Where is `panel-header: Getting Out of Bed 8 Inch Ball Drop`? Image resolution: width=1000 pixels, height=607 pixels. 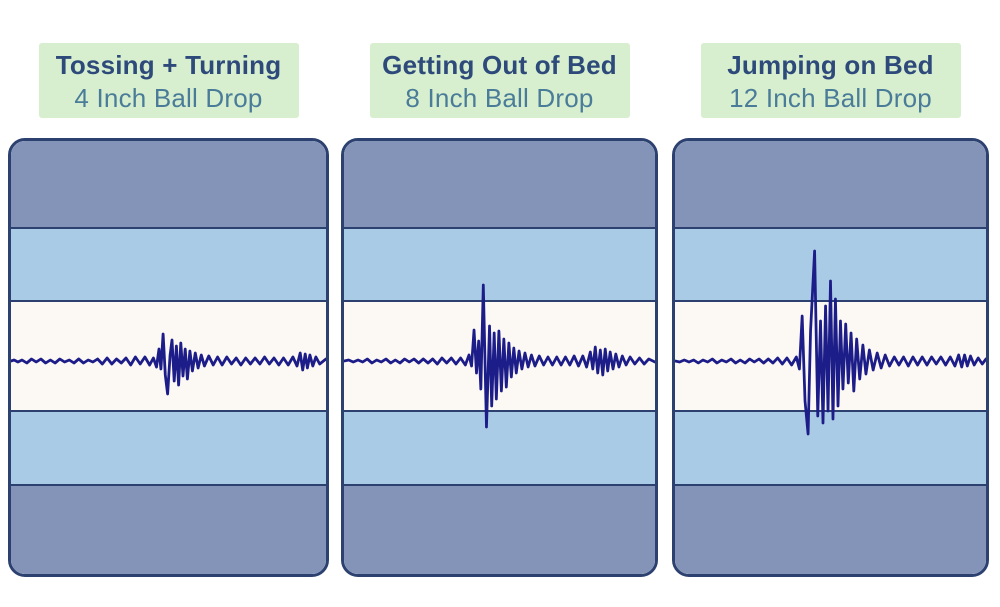
panel-header: Getting Out of Bed 8 Inch Ball Drop is located at coordinates (499, 80).